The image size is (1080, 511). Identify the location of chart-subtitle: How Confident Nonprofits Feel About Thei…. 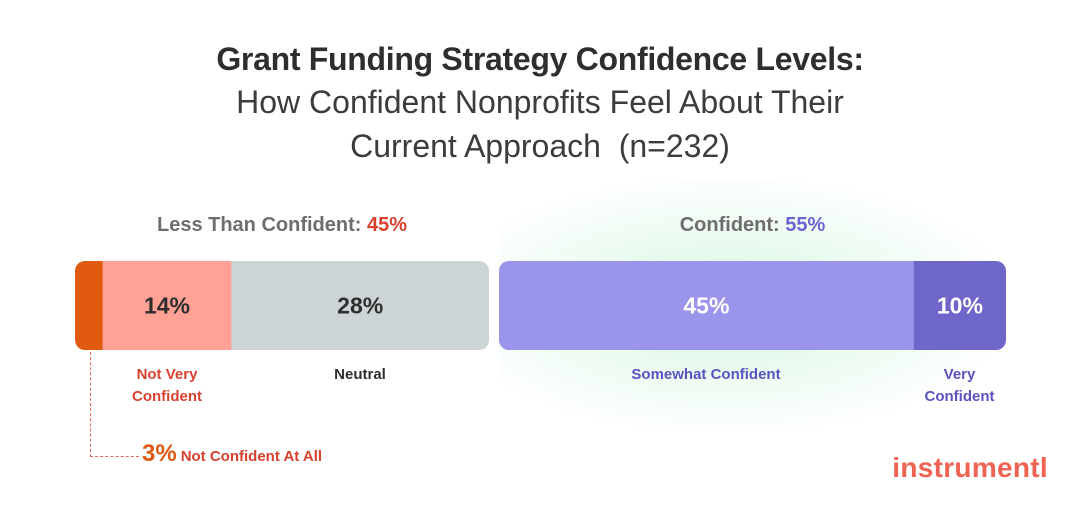
(540, 124).